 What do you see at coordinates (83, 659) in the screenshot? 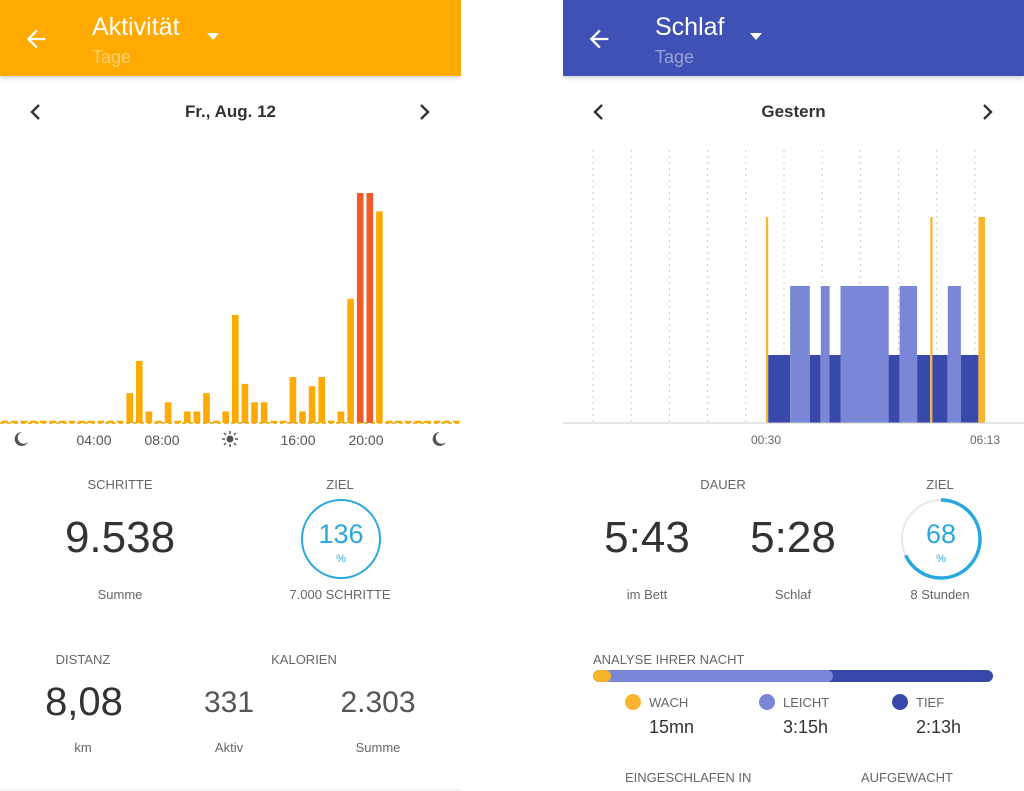
I see `distance-label: DISTANZ` at bounding box center [83, 659].